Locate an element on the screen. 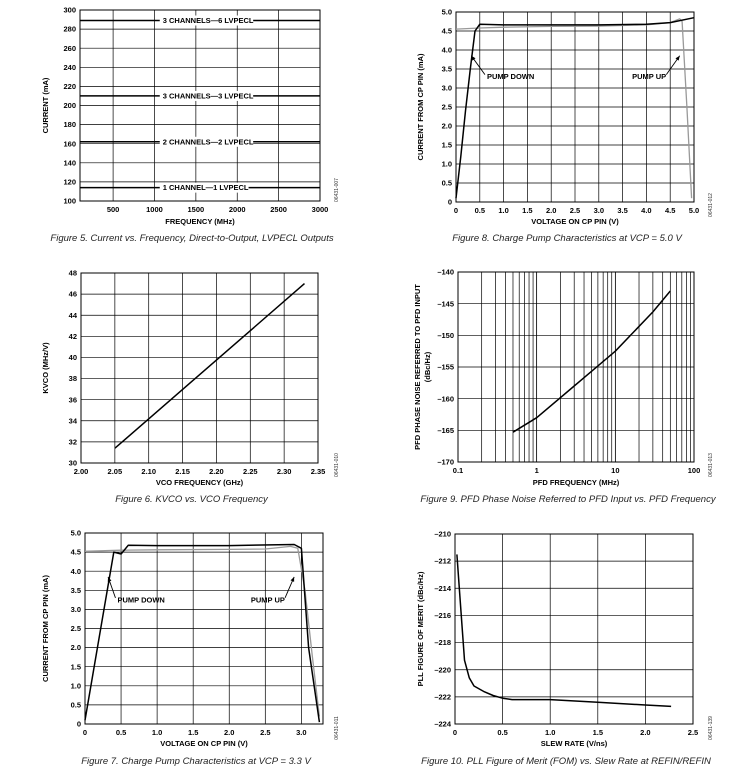 The image size is (750, 781). y-tick-label: 34 is located at coordinates (73, 420).